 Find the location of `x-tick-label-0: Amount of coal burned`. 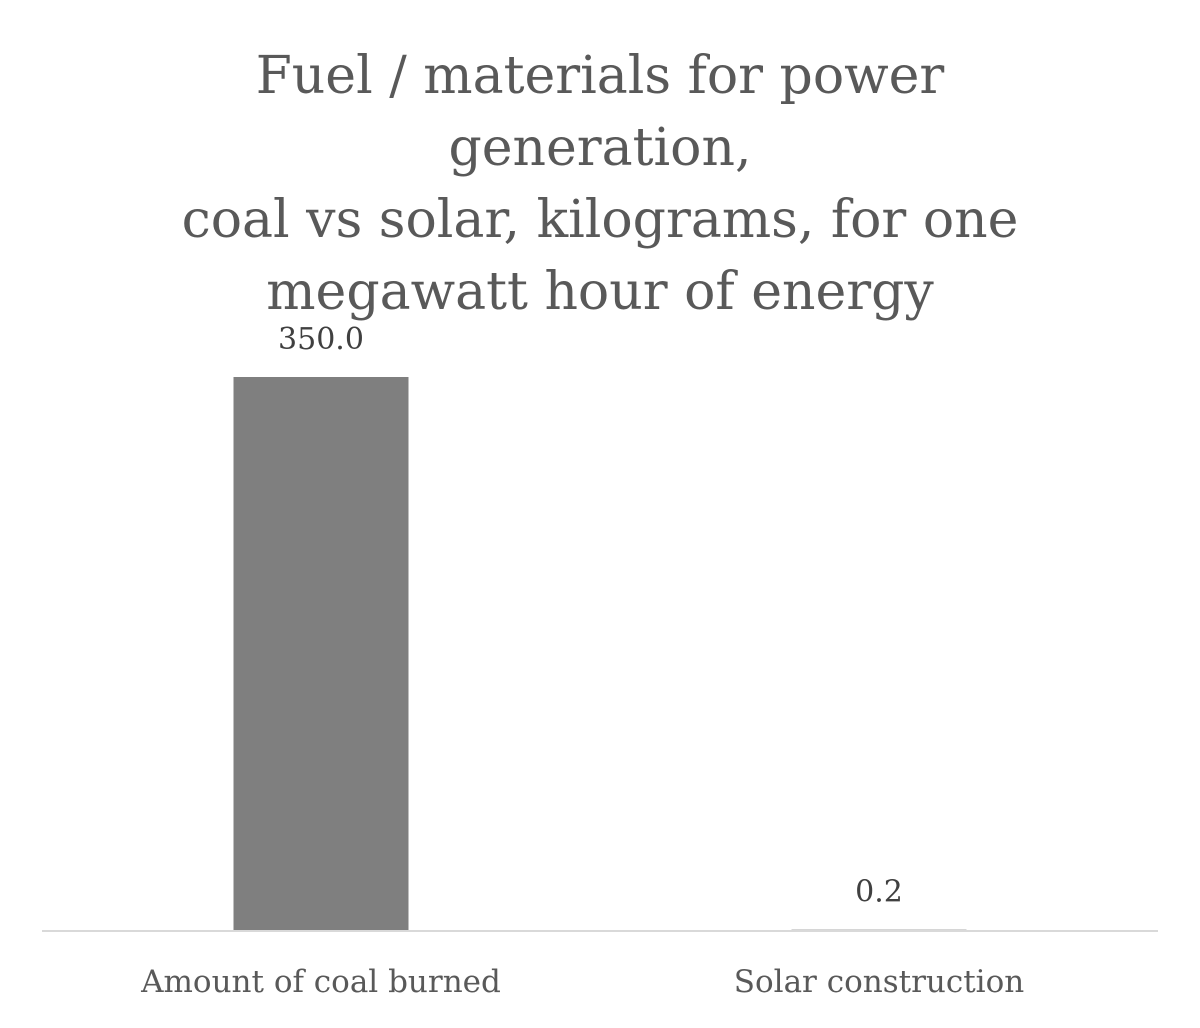

x-tick-label-0: Amount of coal burned is located at coordinates (320, 982).